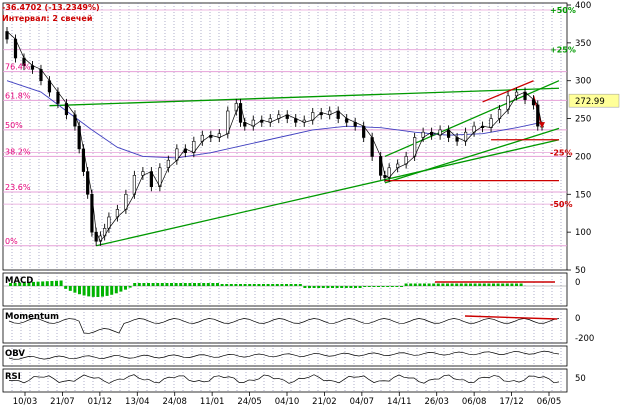  Describe the element at coordinates (284, 326) in the screenshot. I see `momentum-line` at that location.